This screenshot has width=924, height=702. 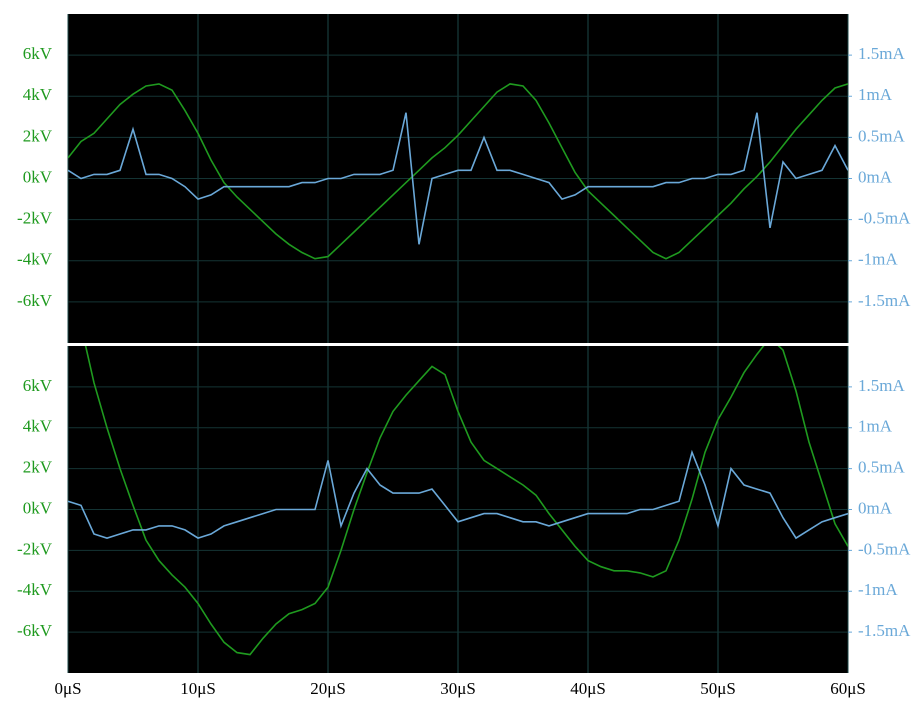 I want to click on x-tick-label: 0μS, so click(x=67, y=688).